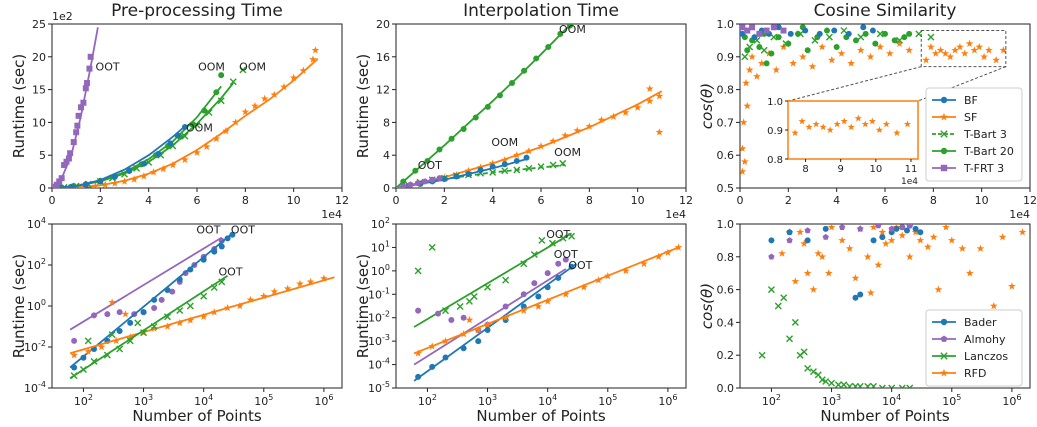  I want to click on plot-frame, so click(885, 306).